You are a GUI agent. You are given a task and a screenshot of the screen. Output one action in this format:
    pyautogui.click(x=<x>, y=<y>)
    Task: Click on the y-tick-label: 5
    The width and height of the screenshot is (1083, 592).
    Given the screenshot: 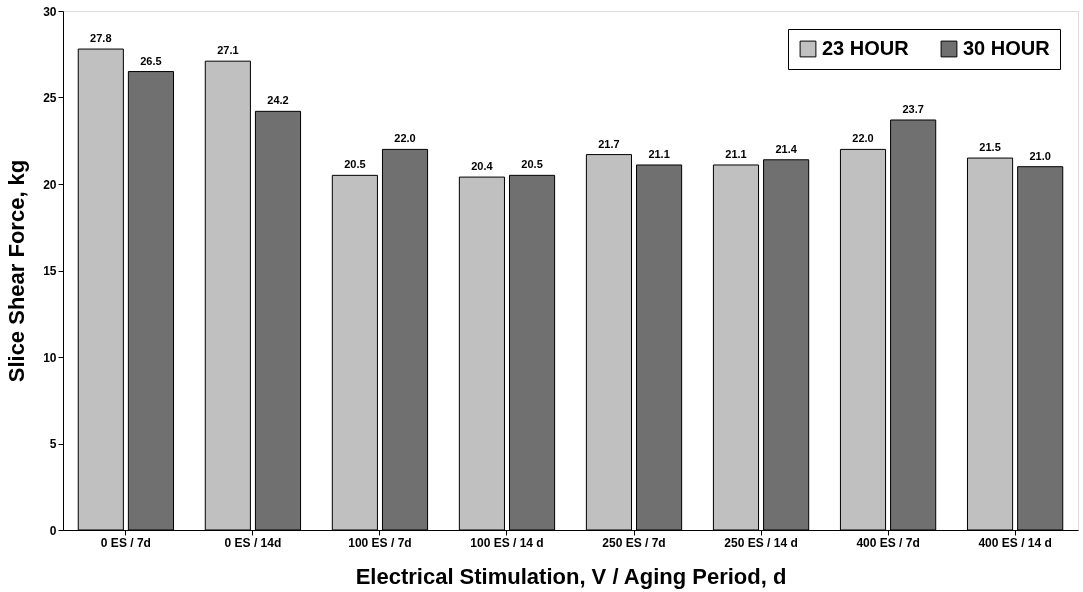 What is the action you would take?
    pyautogui.click(x=53, y=444)
    